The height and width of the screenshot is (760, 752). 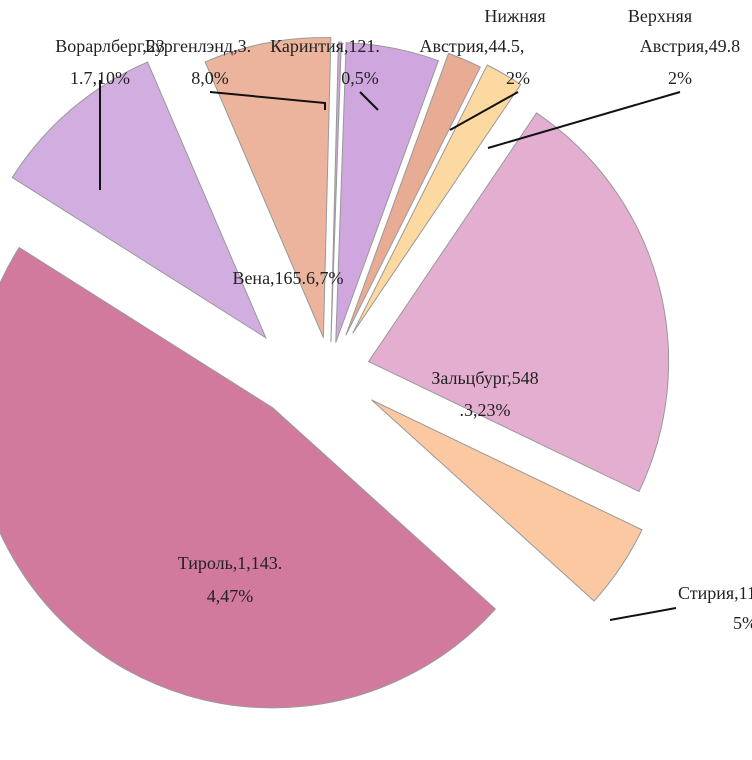 What do you see at coordinates (484, 378) in the screenshot?
I see `data-label: Зальцбург,548` at bounding box center [484, 378].